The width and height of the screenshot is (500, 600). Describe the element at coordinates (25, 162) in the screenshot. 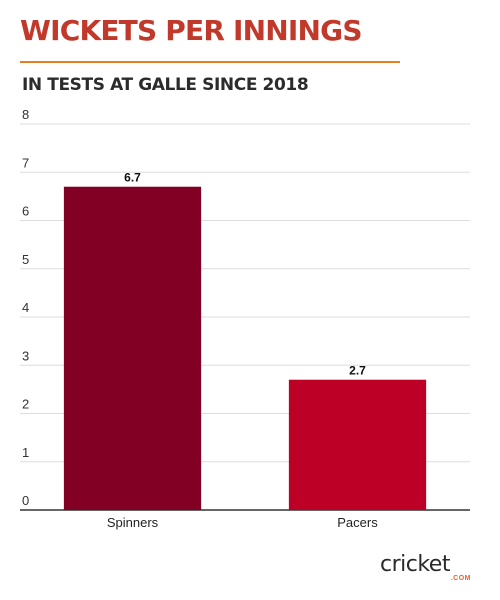

I see `y-tick-label-7: 7` at that location.